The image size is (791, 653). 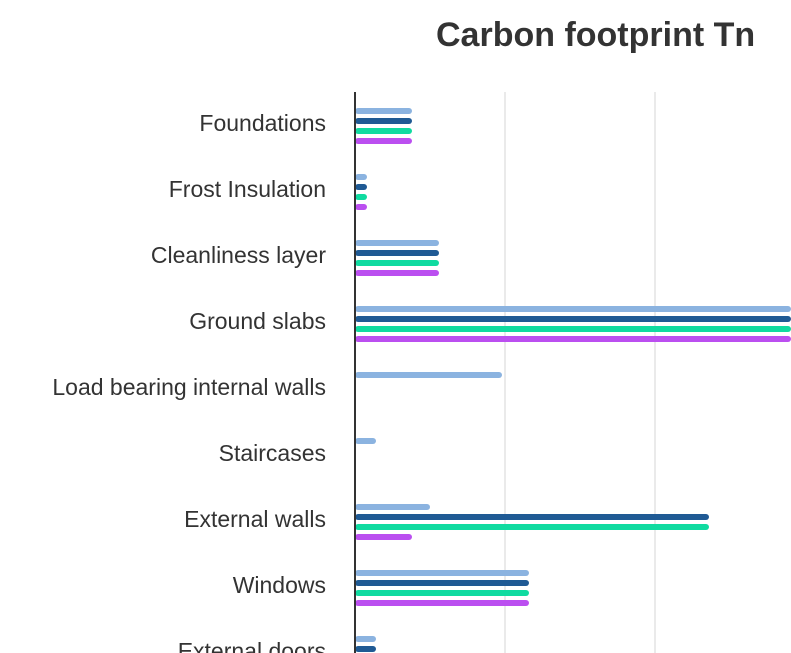 I want to click on category-label: External doors, so click(x=252, y=645).